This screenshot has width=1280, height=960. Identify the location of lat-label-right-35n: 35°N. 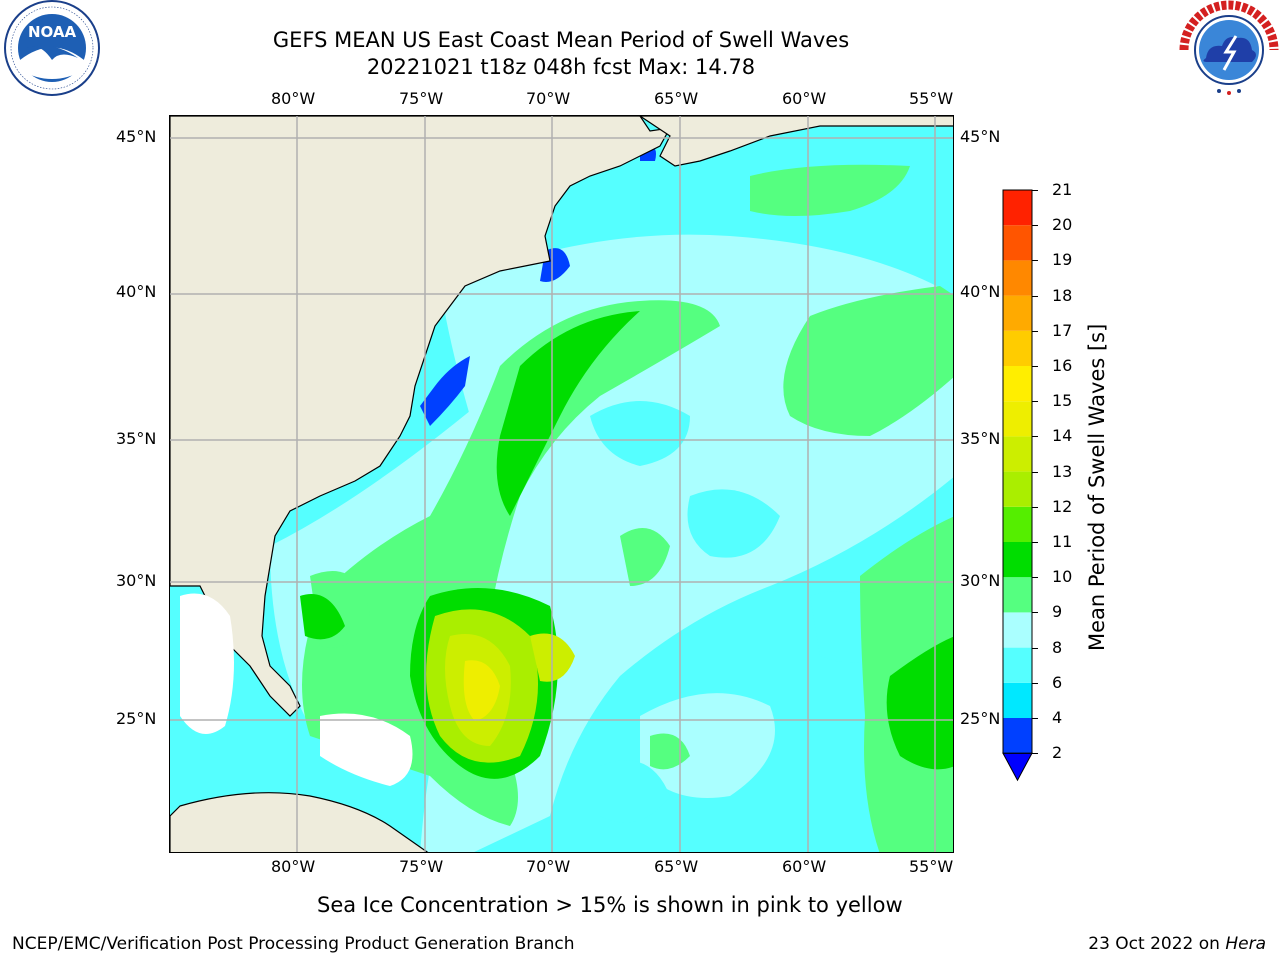
(980, 438).